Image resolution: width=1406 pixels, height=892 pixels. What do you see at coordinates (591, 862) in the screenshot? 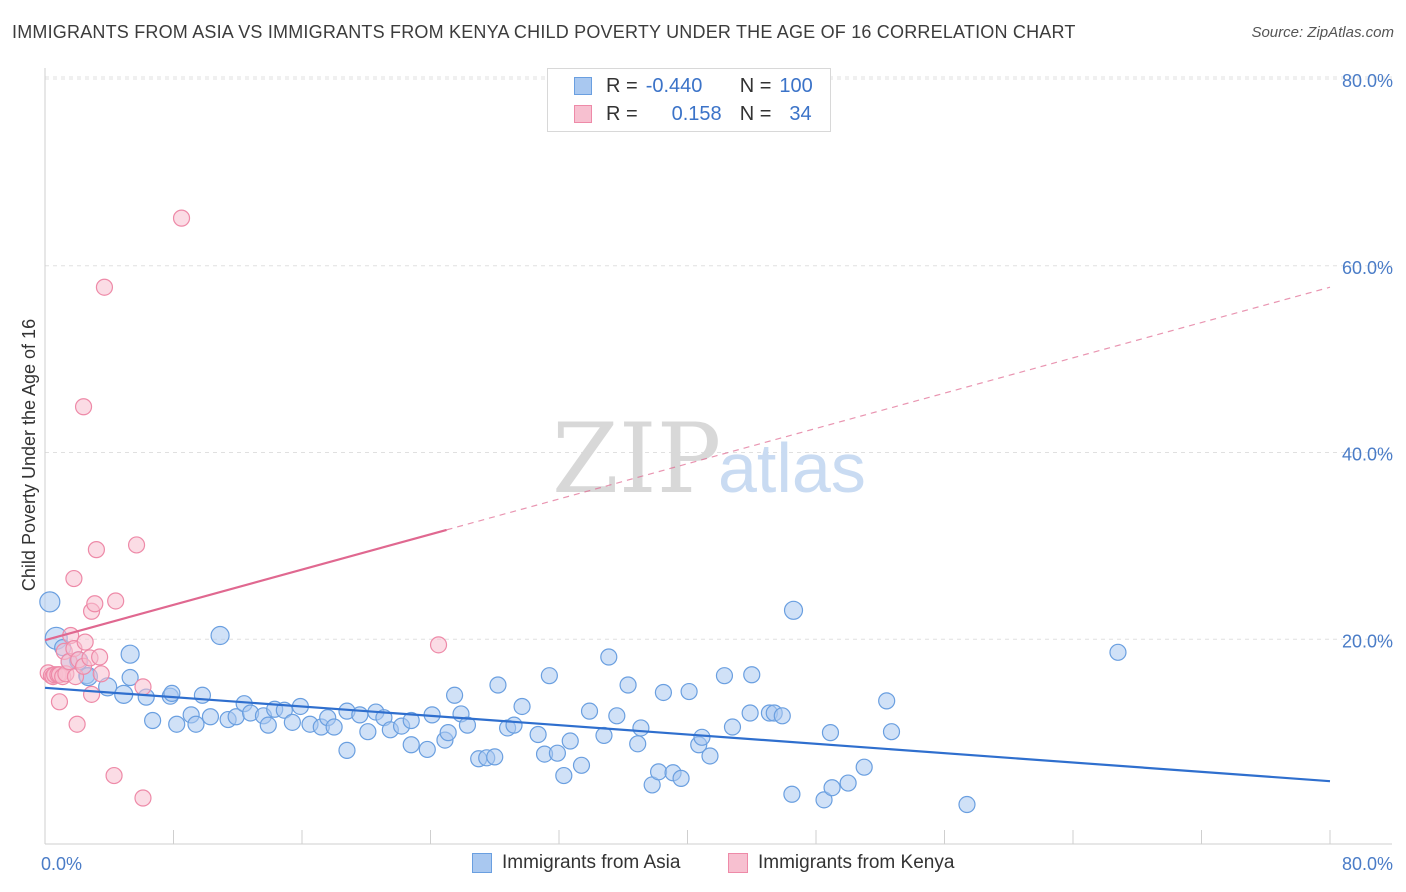
I see `legend-asia-label: Immigrants from Asia` at bounding box center [591, 862].